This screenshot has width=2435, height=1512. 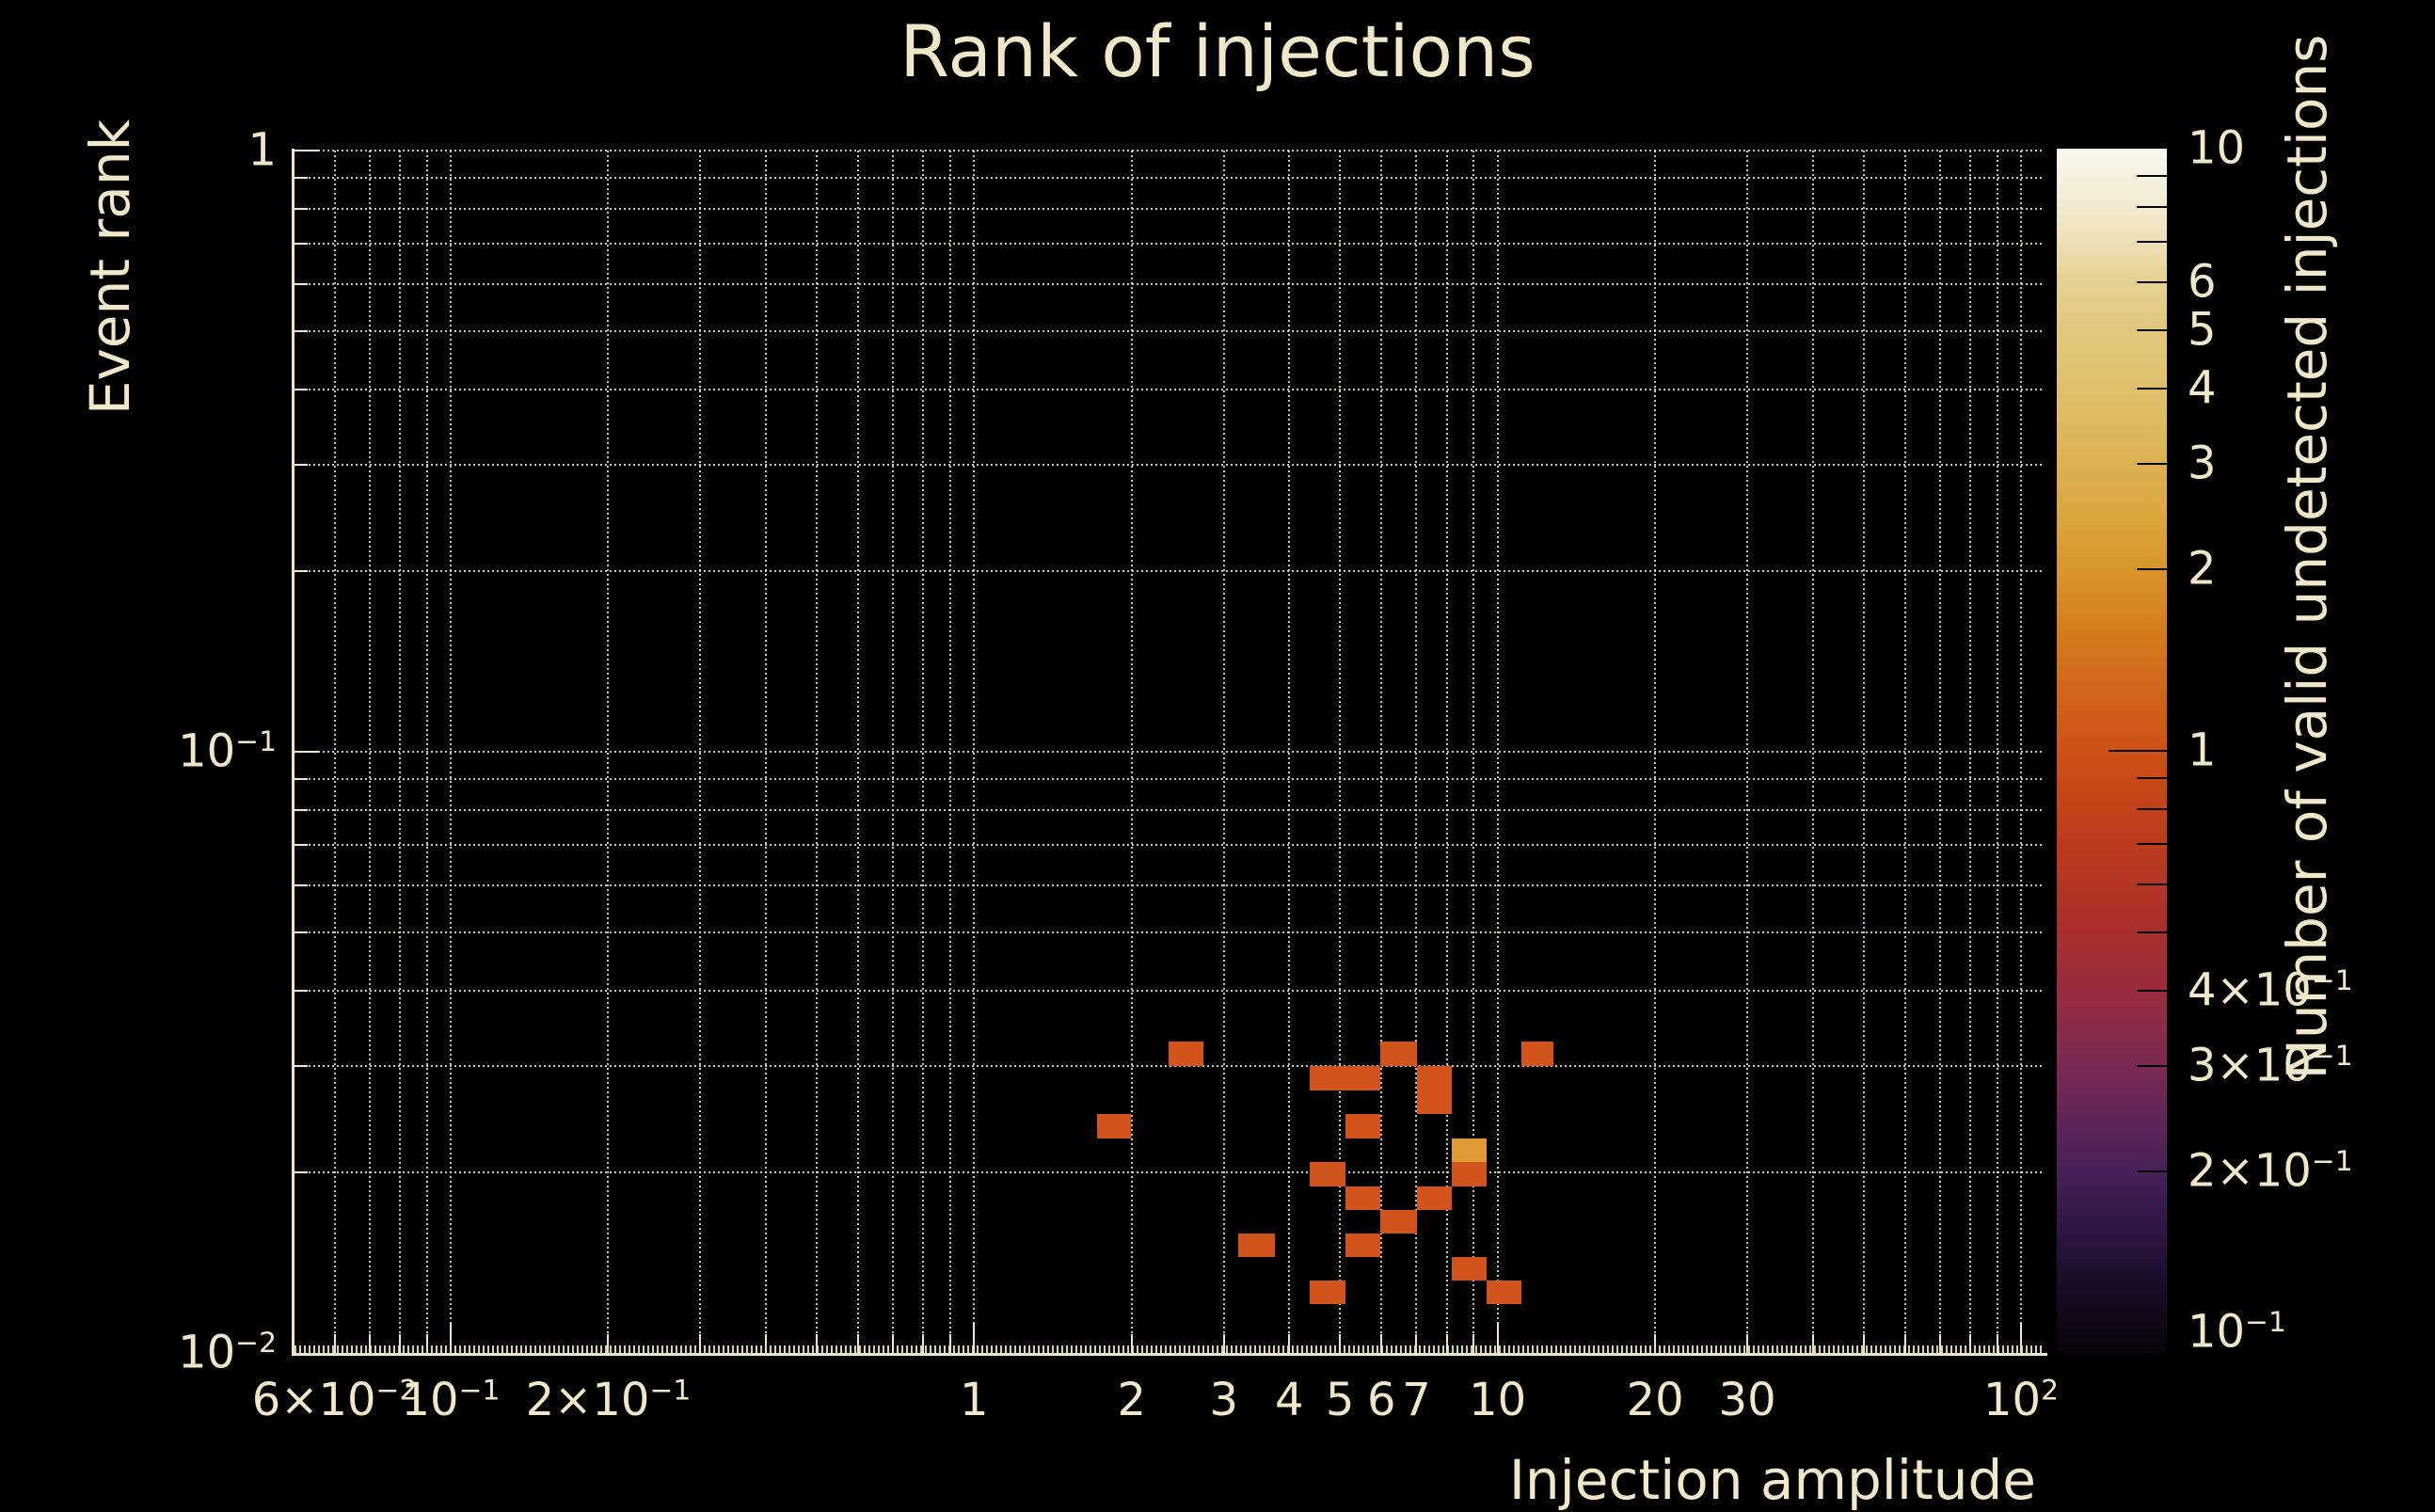 What do you see at coordinates (2217, 148) in the screenshot?
I see `colorbar-tick-label: 10` at bounding box center [2217, 148].